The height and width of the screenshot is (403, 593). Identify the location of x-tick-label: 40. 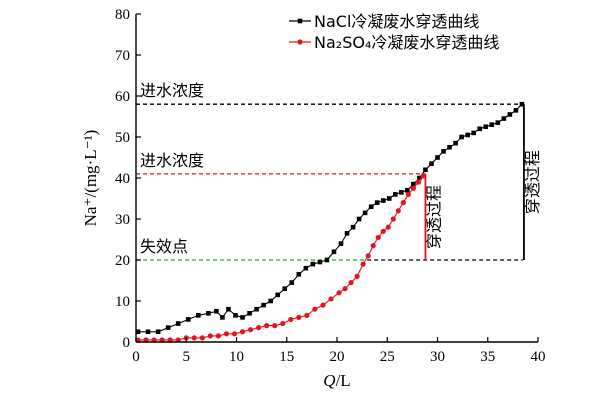
(538, 357).